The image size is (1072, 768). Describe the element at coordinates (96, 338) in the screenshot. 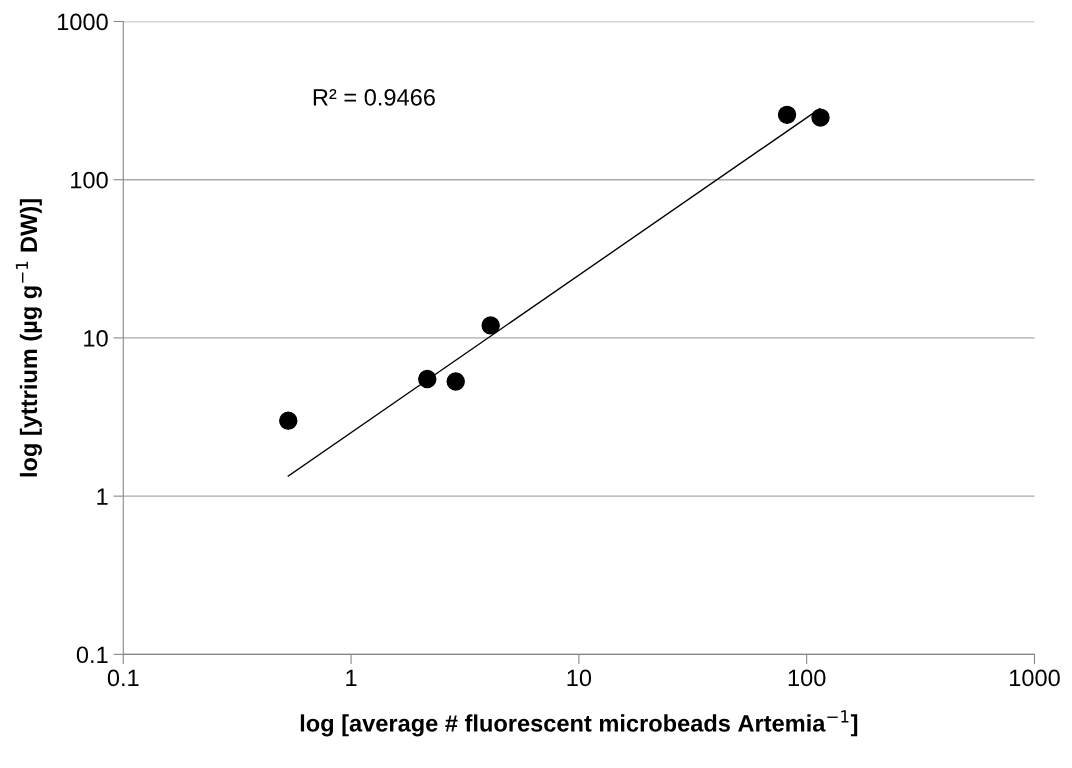

I see `y-tick-label: 10` at that location.